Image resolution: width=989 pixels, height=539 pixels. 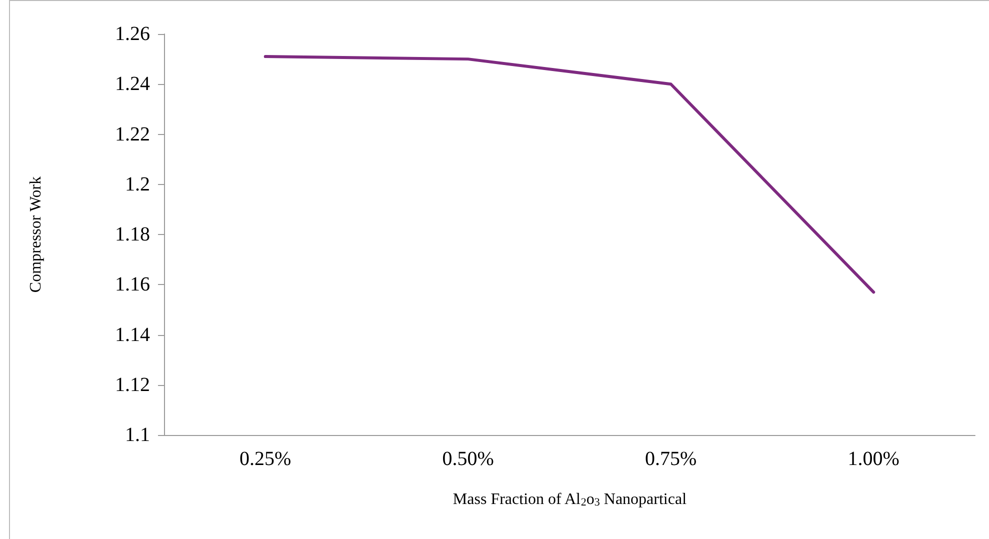 I want to click on x-tick-label: 0.75%, so click(x=671, y=459).